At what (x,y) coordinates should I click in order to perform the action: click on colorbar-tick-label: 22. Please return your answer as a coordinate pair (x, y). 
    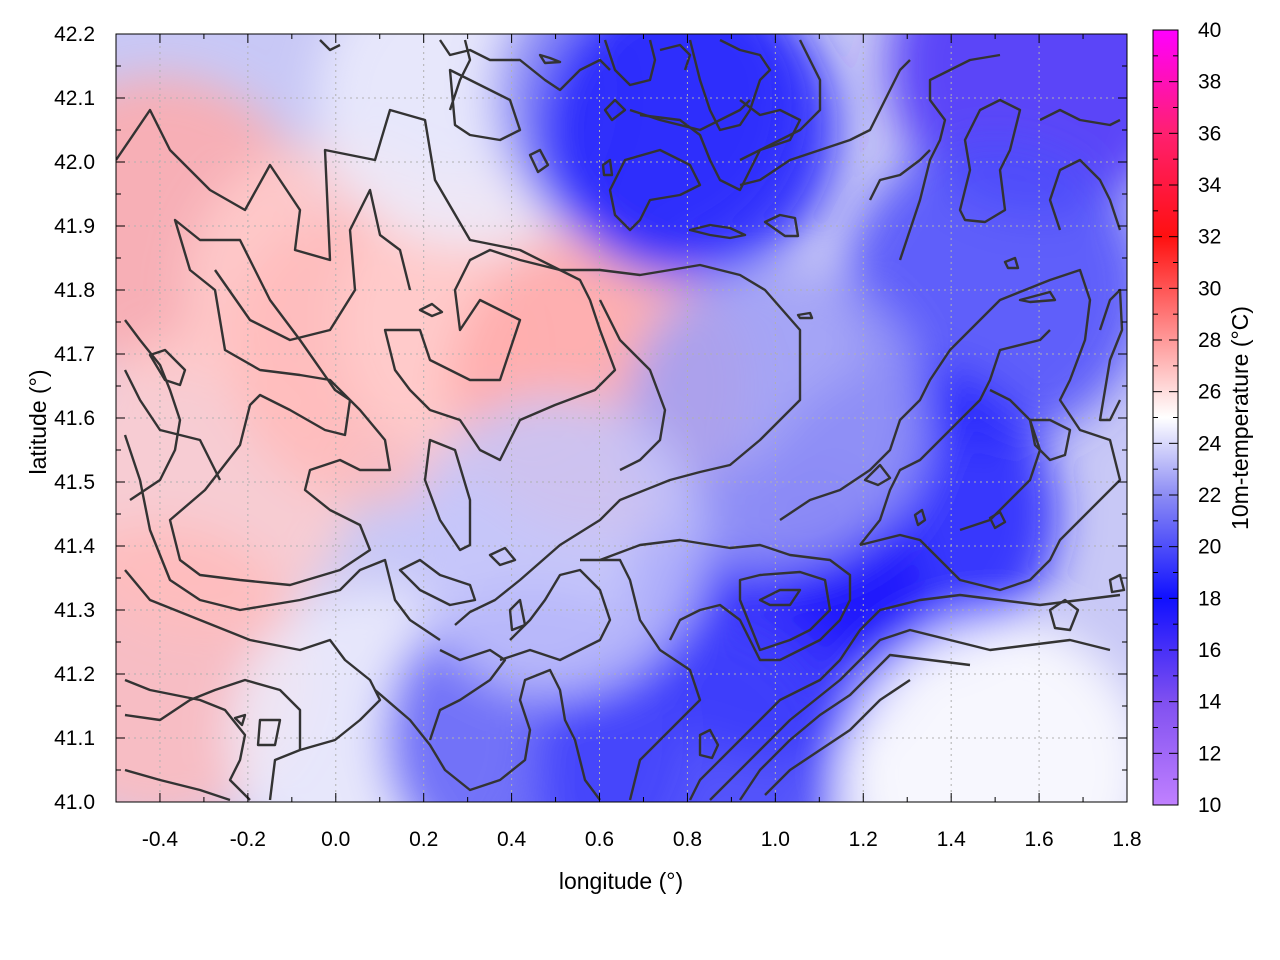
    Looking at the image, I should click on (1209, 495).